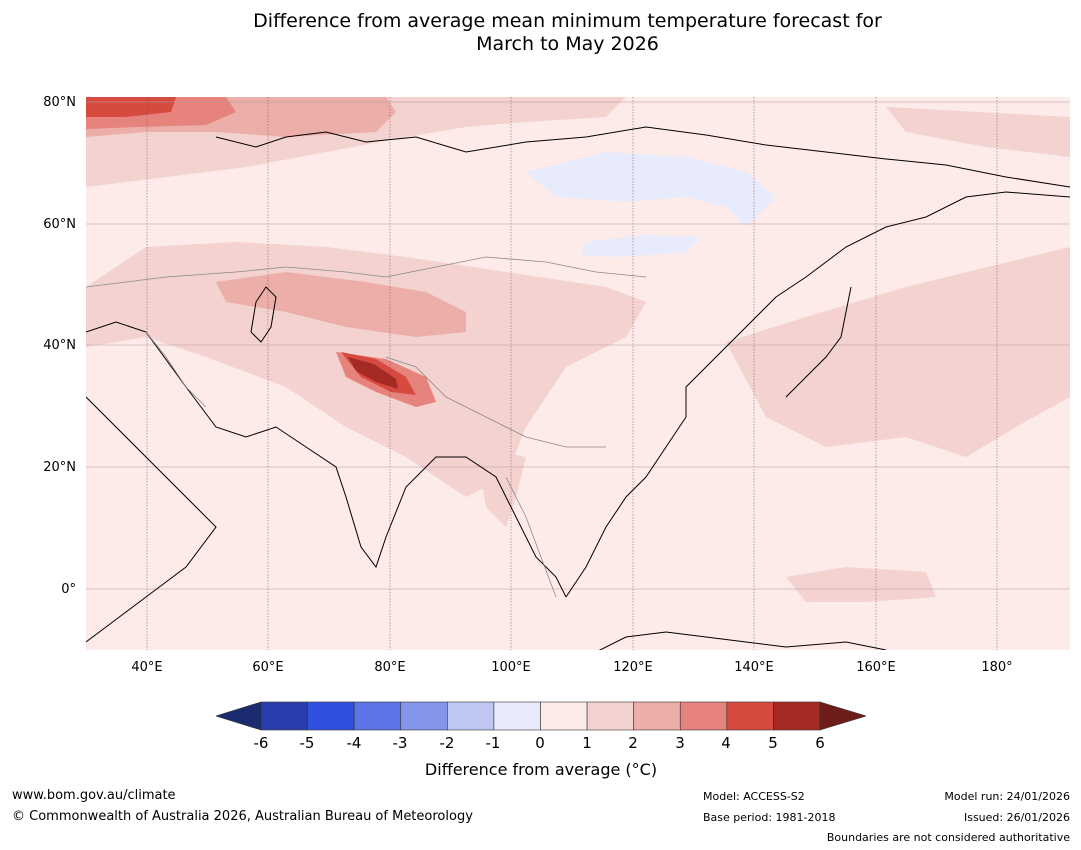 The width and height of the screenshot is (1081, 850). I want to click on colorbar-tick-minus-1: -1, so click(493, 743).